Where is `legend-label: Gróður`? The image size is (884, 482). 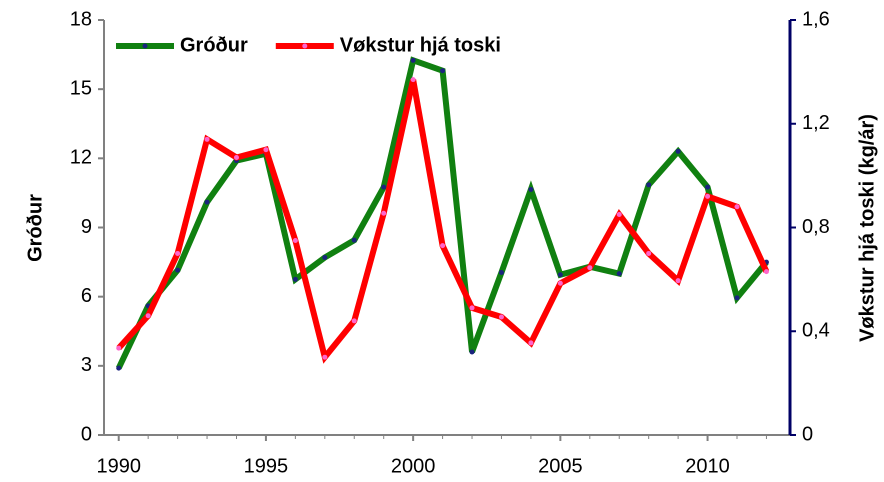 legend-label: Gróður is located at coordinates (214, 45).